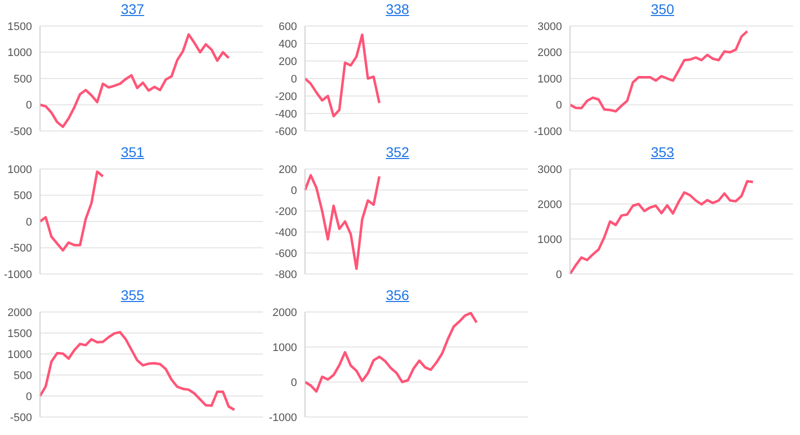  I want to click on y-tick-label: -800, so click(285, 274).